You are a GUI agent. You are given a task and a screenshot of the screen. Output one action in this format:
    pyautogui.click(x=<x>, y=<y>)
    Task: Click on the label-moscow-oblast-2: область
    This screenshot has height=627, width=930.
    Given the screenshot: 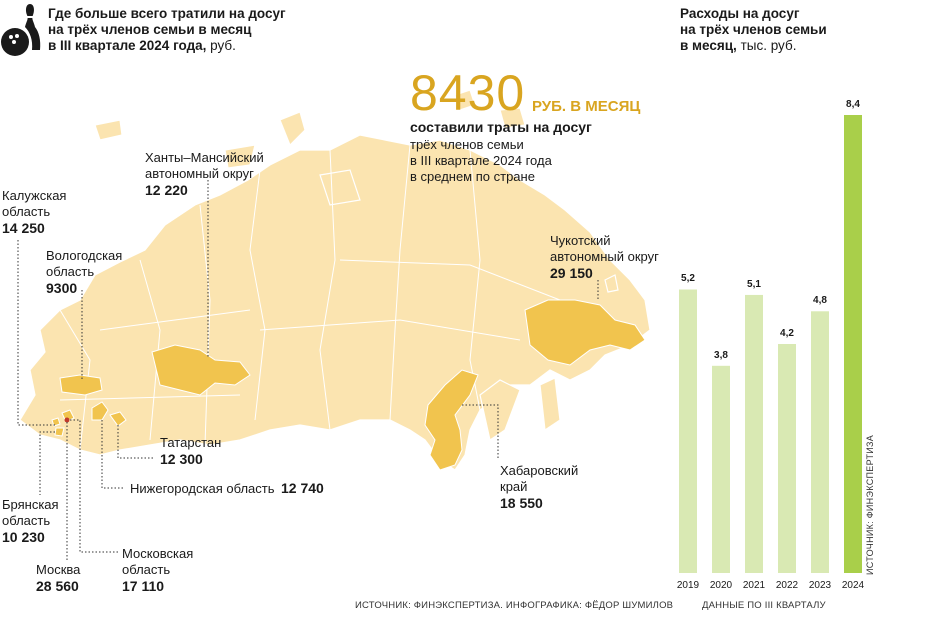 What is the action you would take?
    pyautogui.click(x=146, y=569)
    